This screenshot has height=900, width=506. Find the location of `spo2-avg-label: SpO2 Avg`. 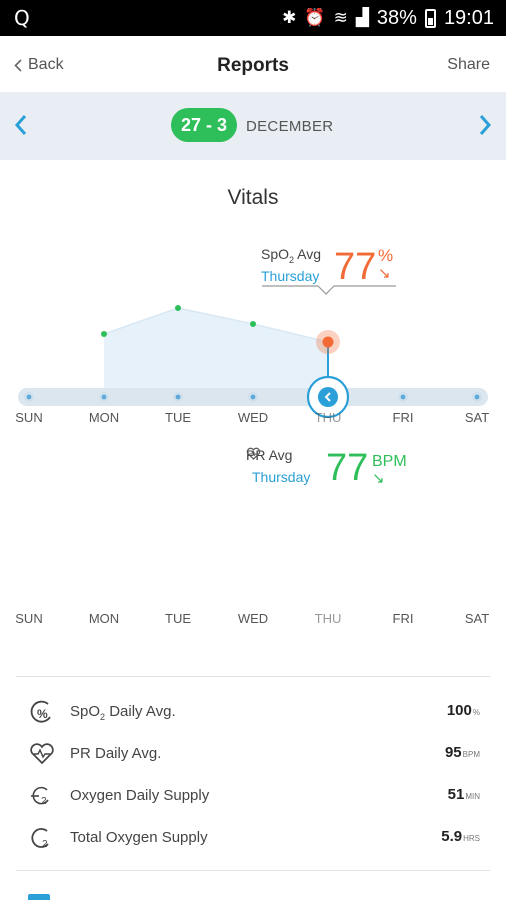

spo2-avg-label: SpO2 Avg is located at coordinates (291, 255).